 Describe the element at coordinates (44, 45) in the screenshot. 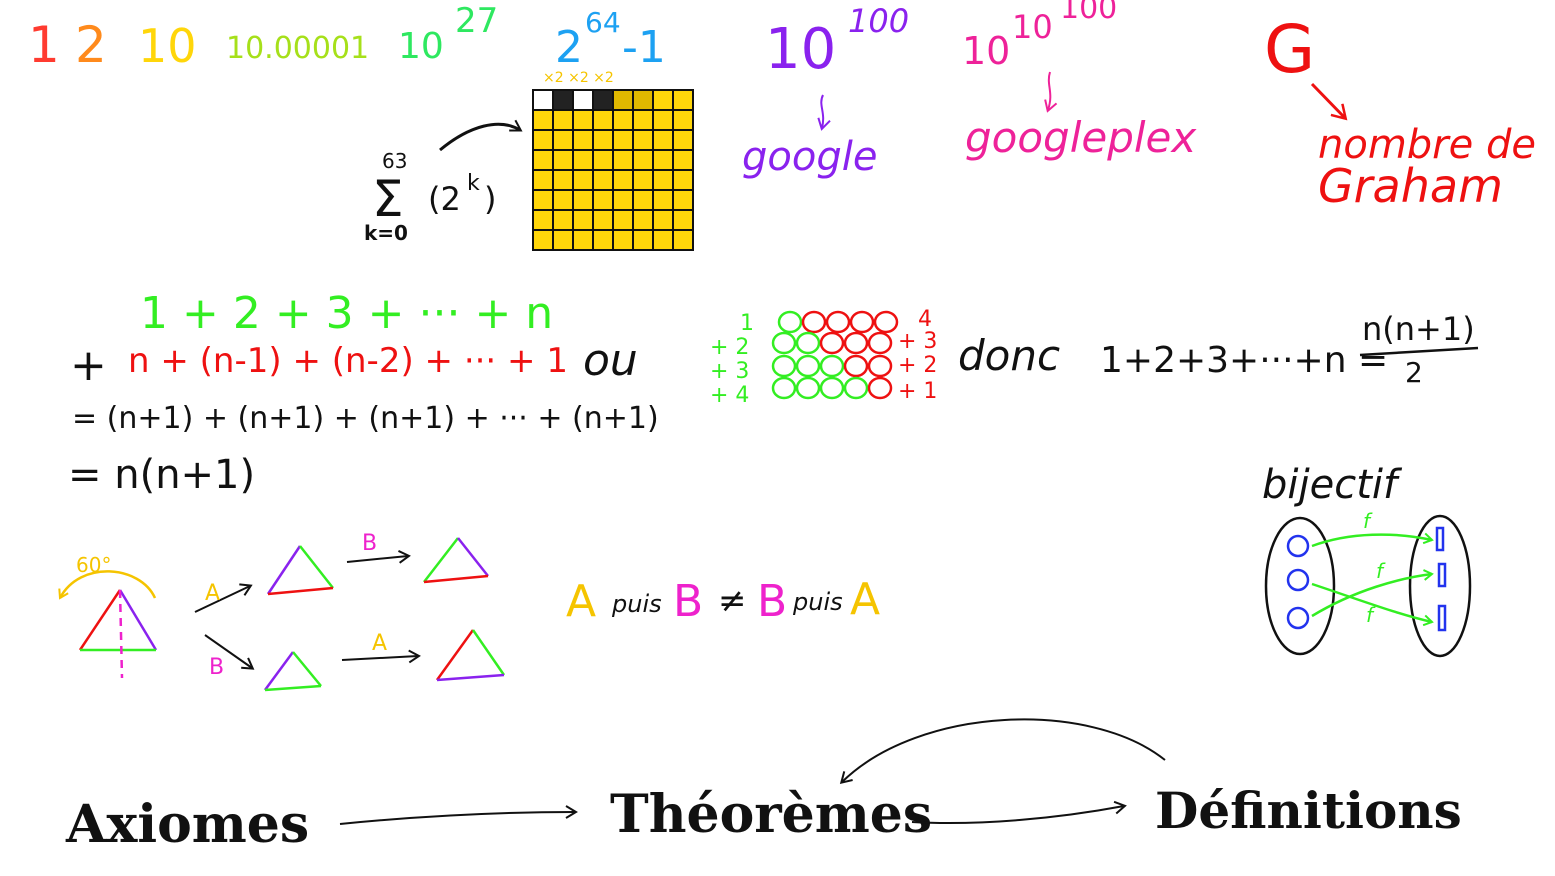

I see `number-one: 1` at that location.